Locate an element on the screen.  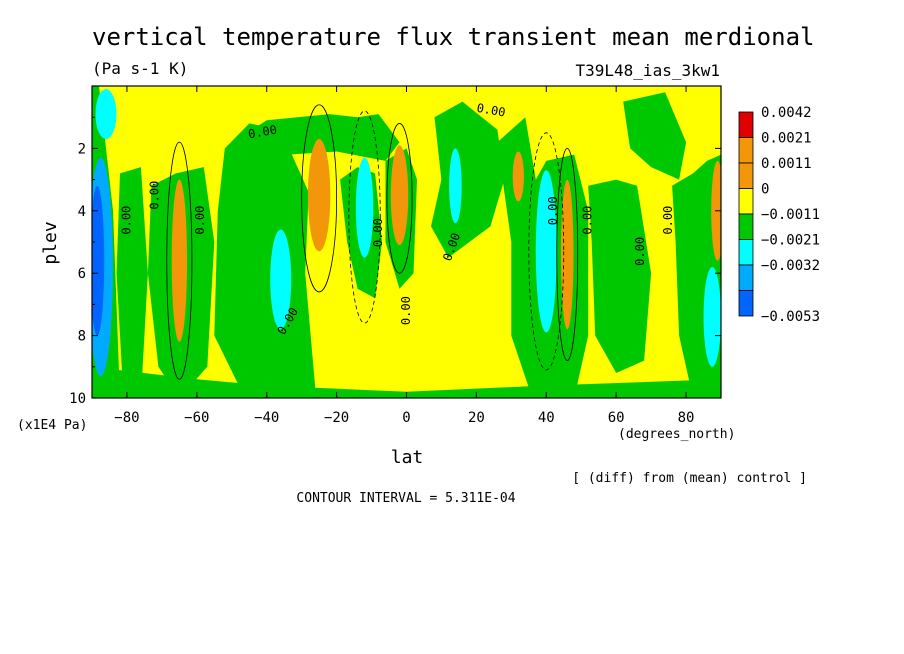
x-tick-label: 60 is located at coordinates (616, 418).